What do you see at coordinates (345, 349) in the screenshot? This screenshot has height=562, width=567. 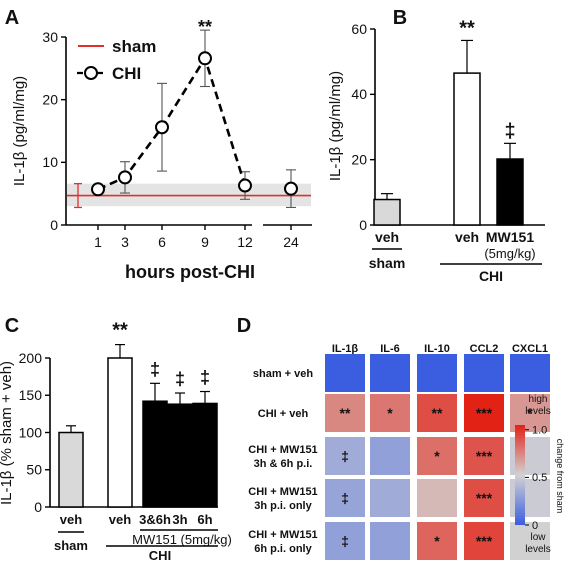 I see `panel-d-column-header: IL-1β` at bounding box center [345, 349].